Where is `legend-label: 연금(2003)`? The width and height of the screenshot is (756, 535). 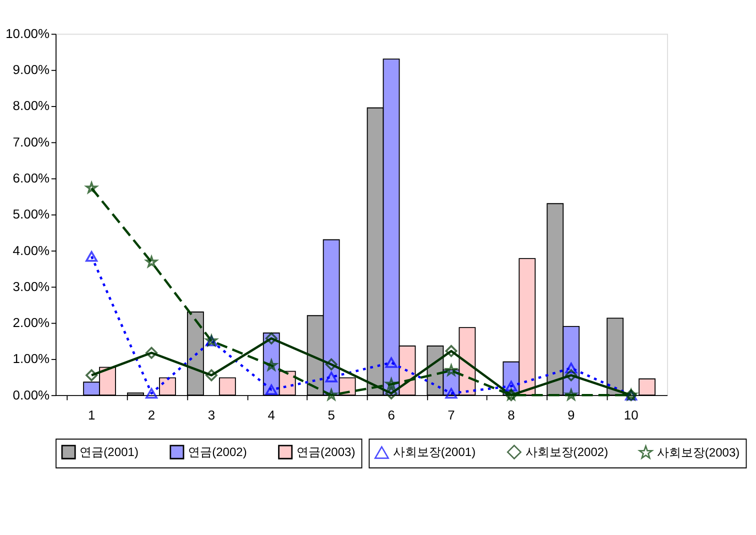
legend-label: 연금(2003) is located at coordinates (326, 451).